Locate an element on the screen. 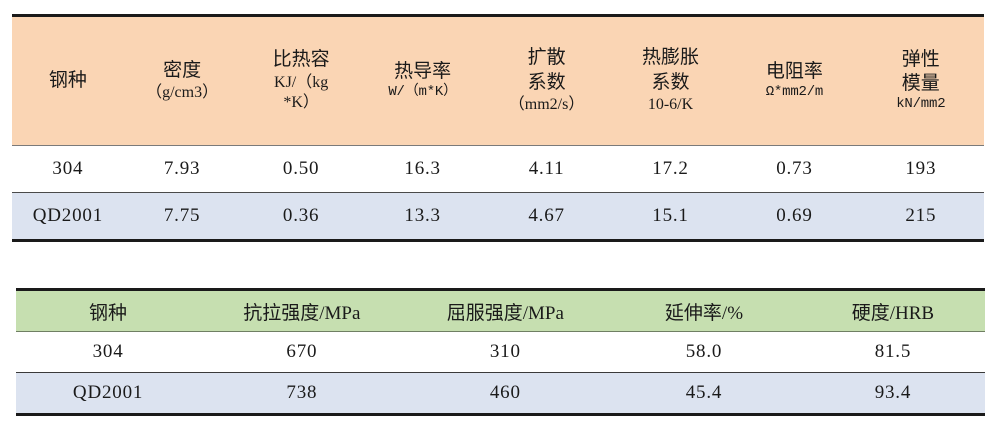  cell-thermal-expansion: 17.2 is located at coordinates (670, 169).